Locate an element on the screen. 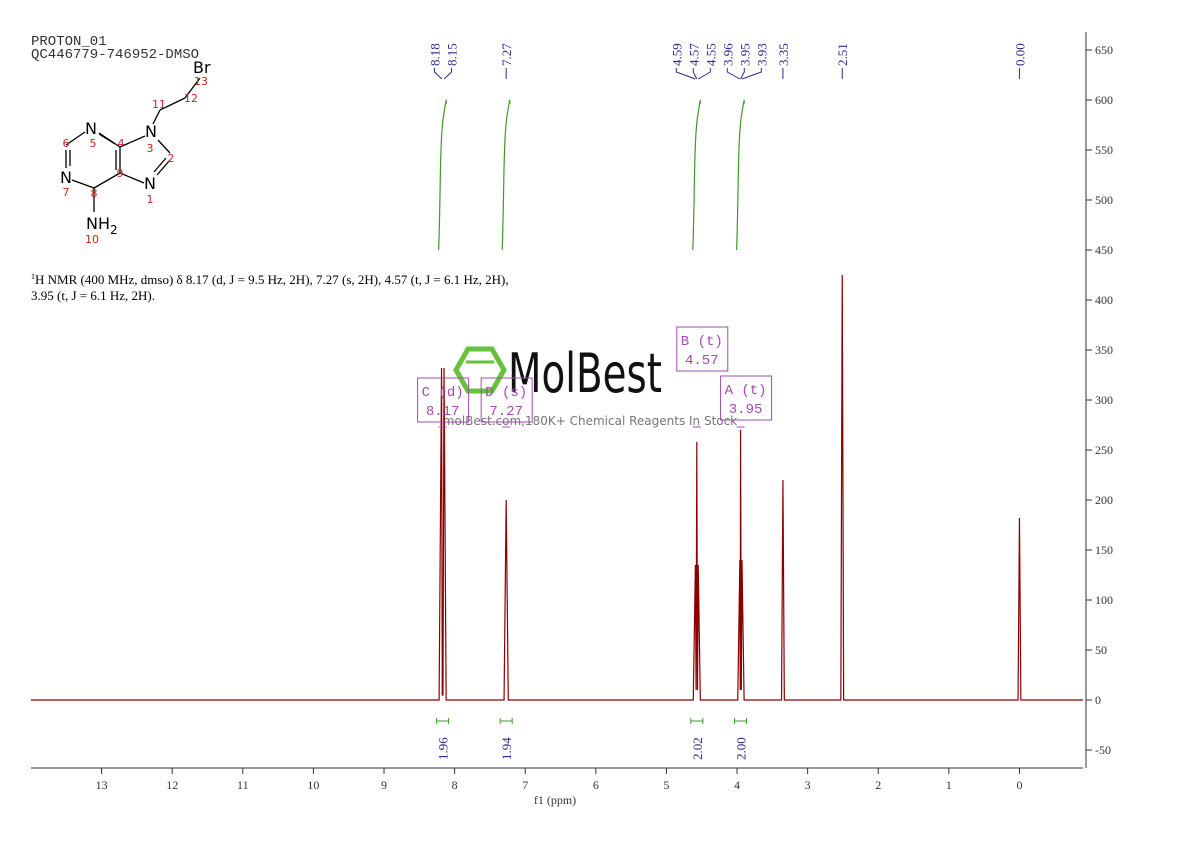 The height and width of the screenshot is (841, 1190). integral-label: 1.94 is located at coordinates (506, 748).